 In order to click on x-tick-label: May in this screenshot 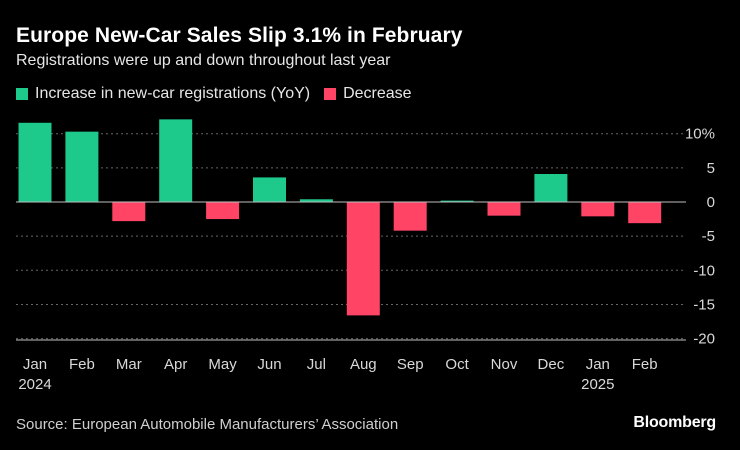, I will do `click(222, 364)`.